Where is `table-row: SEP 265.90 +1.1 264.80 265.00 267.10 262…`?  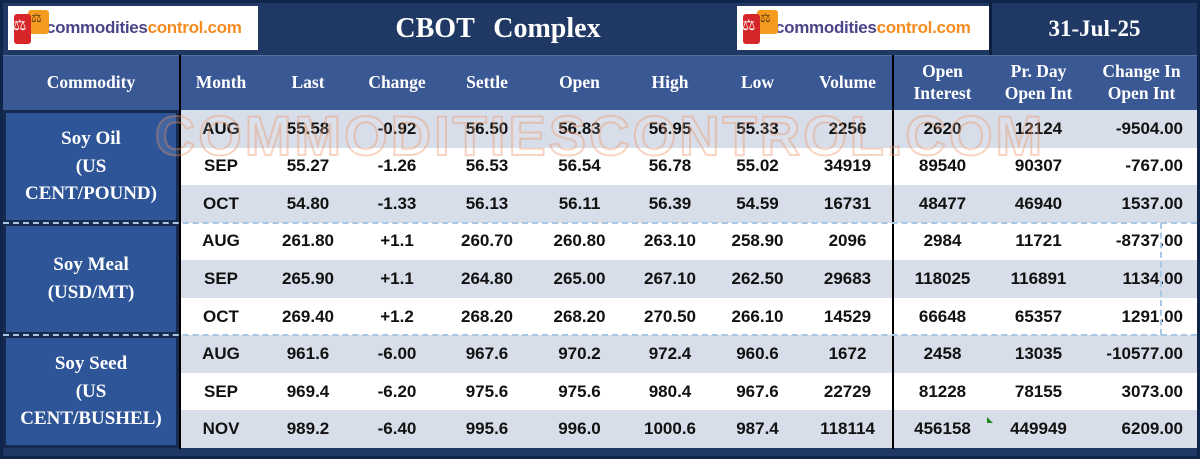
table-row: SEP 265.90 +1.1 264.80 265.00 267.10 262… is located at coordinates (688, 279).